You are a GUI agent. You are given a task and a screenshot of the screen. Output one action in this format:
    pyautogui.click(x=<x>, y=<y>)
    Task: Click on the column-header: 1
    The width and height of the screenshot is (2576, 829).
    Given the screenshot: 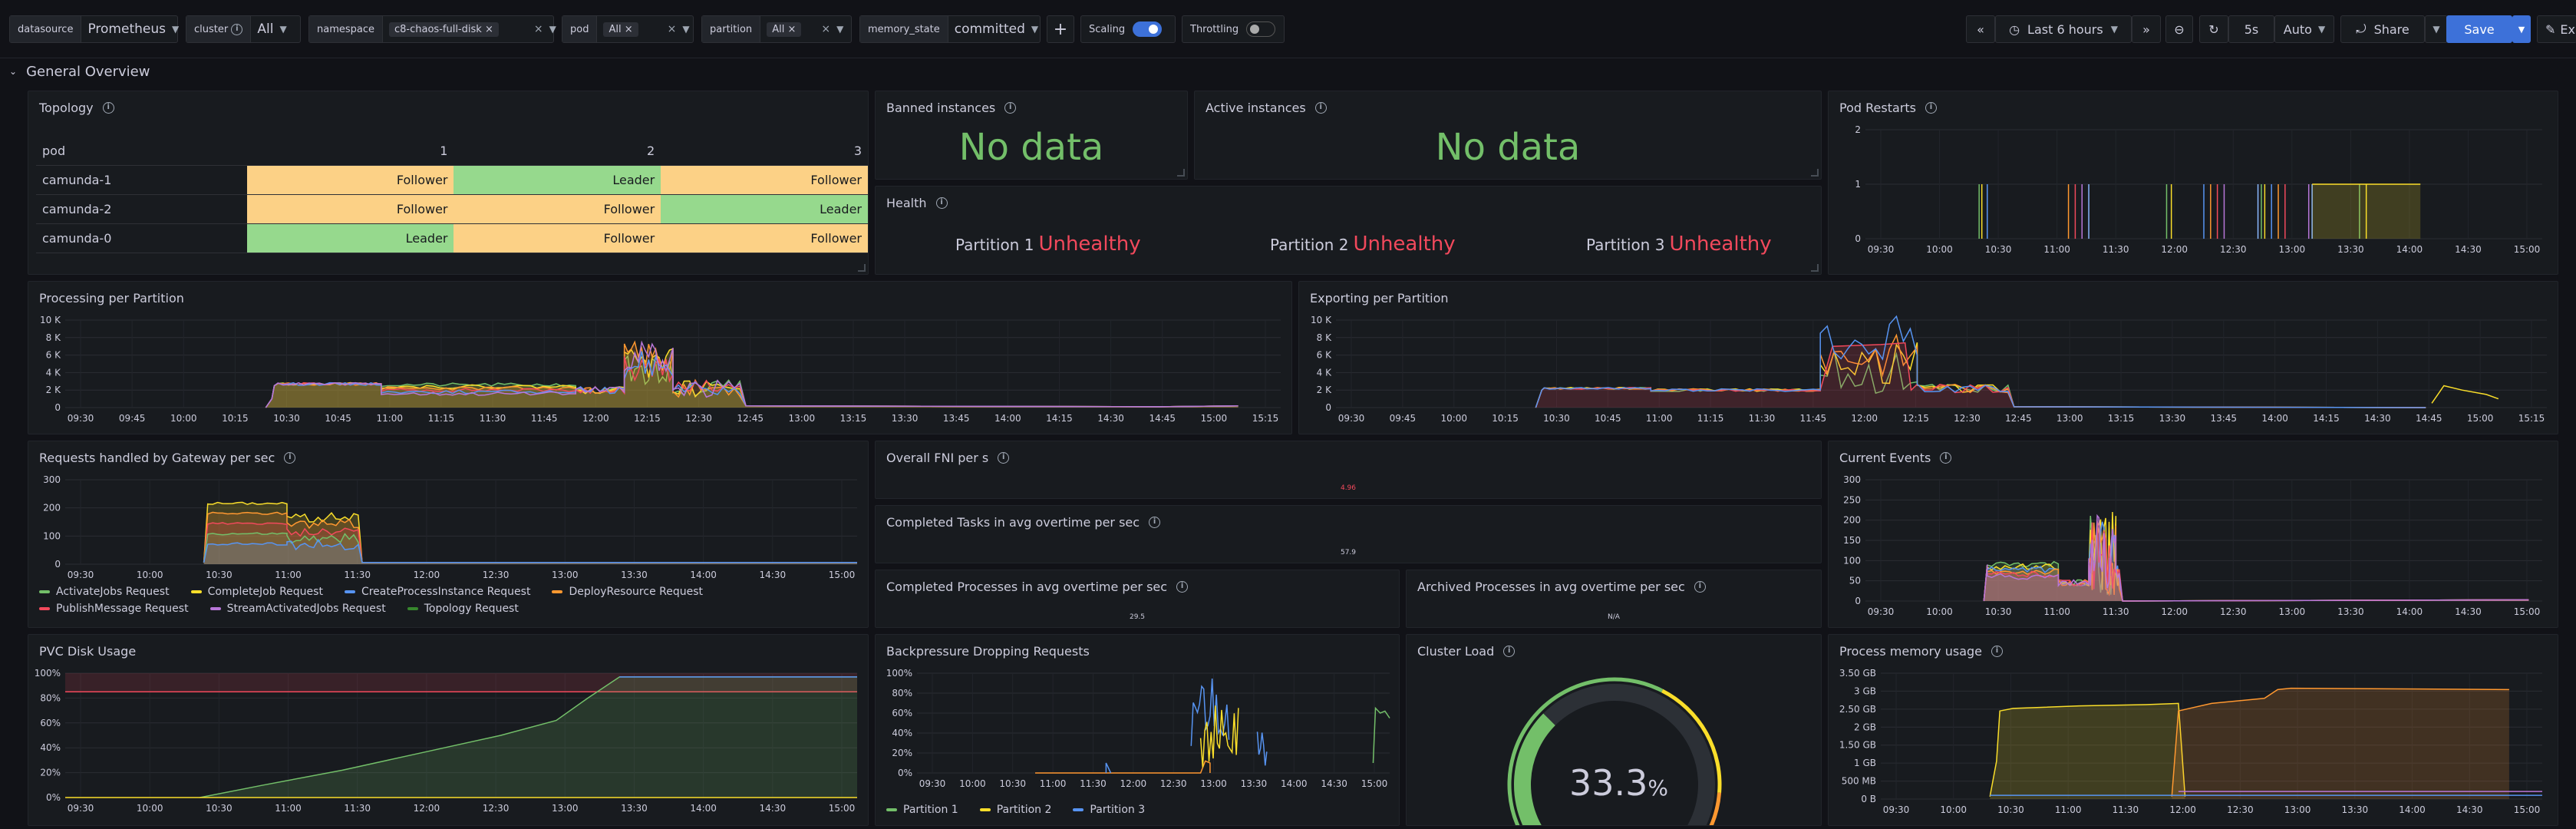 What is the action you would take?
    pyautogui.click(x=350, y=151)
    